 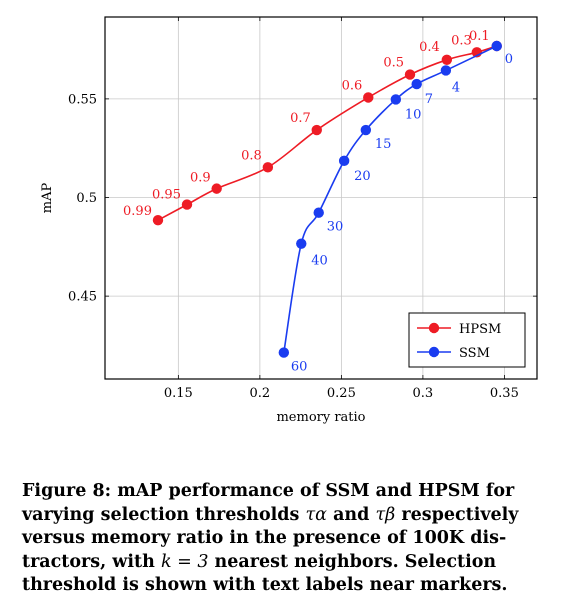 What do you see at coordinates (300, 118) in the screenshot?
I see `hpsm-point-label: 0.7` at bounding box center [300, 118].